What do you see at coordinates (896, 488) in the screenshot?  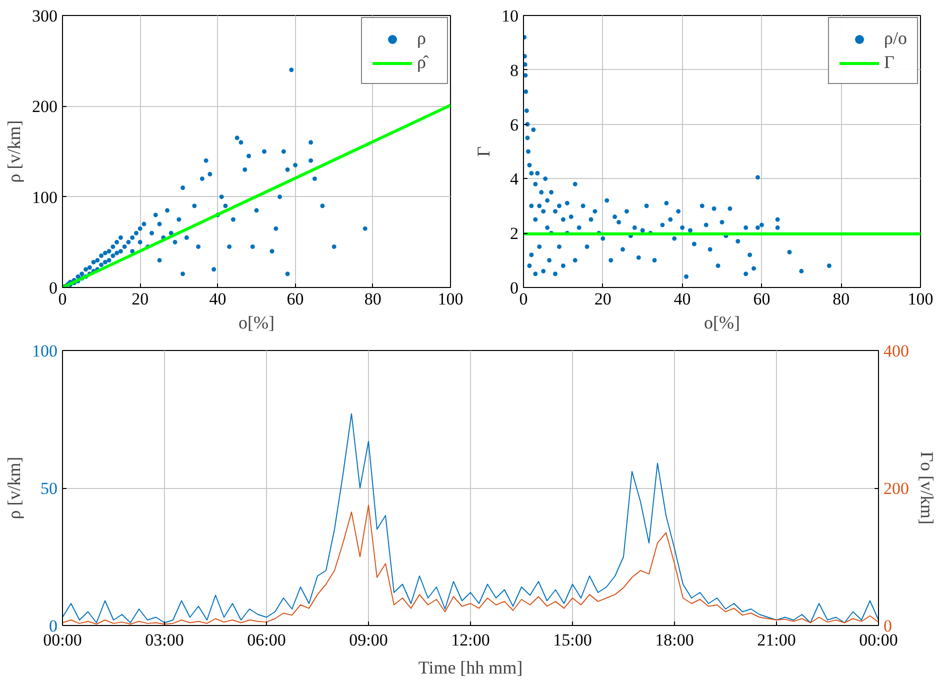 I see `y2-tick-label: 200` at bounding box center [896, 488].